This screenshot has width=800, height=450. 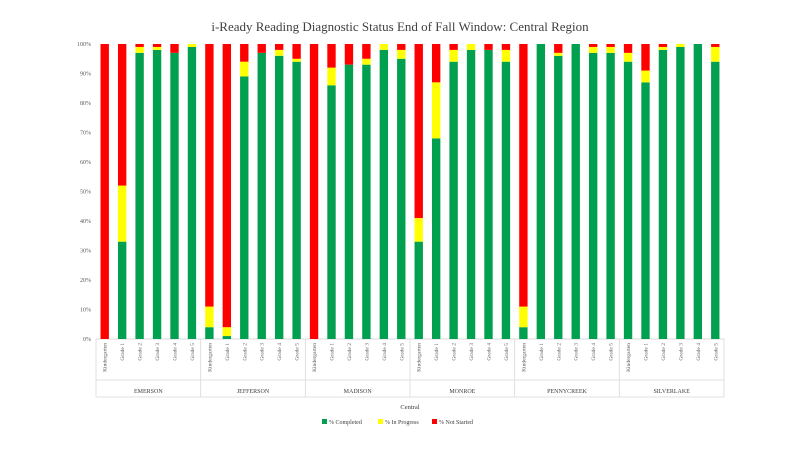 What do you see at coordinates (671, 392) in the screenshot?
I see `group-label: SILVERLAKE` at bounding box center [671, 392].